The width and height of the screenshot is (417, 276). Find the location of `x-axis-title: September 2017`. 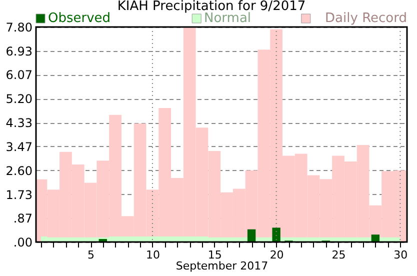

x-axis-title: September 2017 is located at coordinates (222, 266).